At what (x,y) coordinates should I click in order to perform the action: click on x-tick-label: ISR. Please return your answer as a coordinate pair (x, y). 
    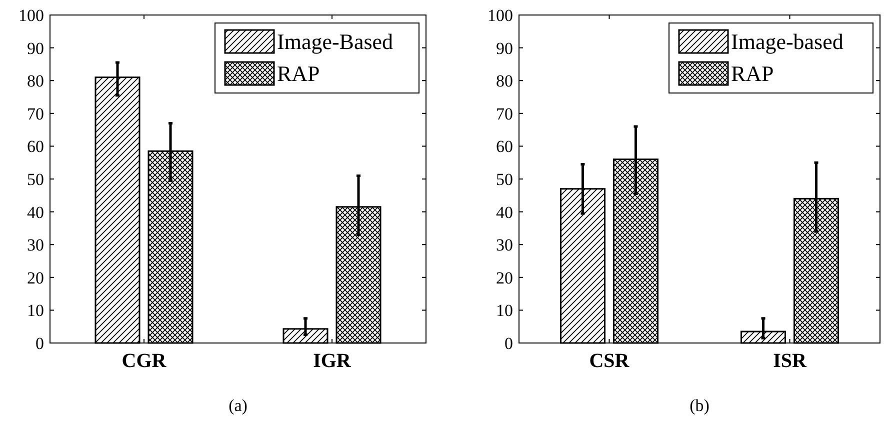
    Looking at the image, I should click on (790, 361).